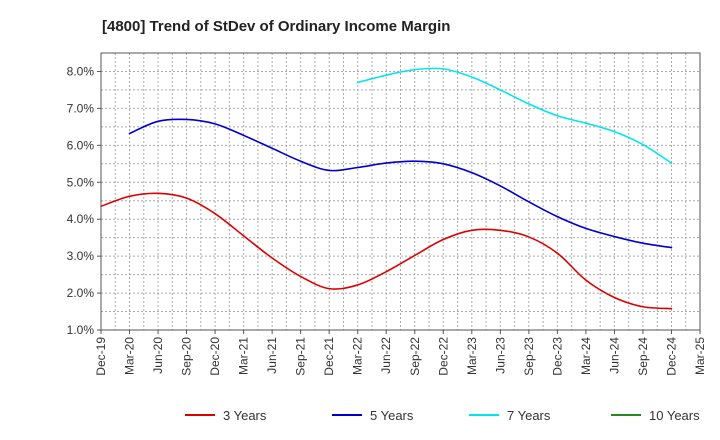  What do you see at coordinates (81, 256) in the screenshot?
I see `y-tick-label: 3.0%` at bounding box center [81, 256].